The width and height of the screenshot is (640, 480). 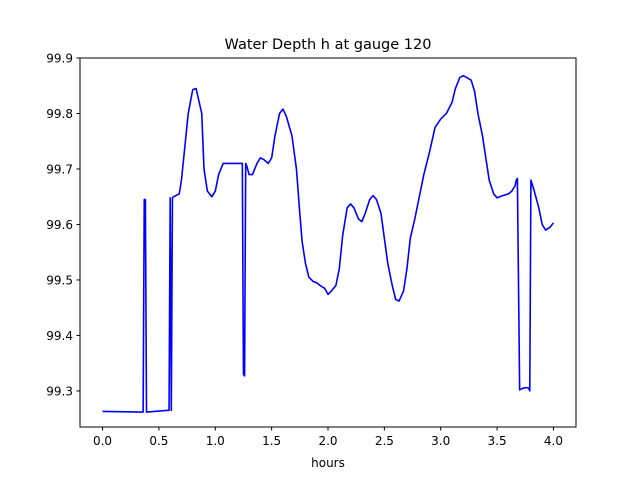 What do you see at coordinates (59, 336) in the screenshot?
I see `y-tick-label: 99.4` at bounding box center [59, 336].